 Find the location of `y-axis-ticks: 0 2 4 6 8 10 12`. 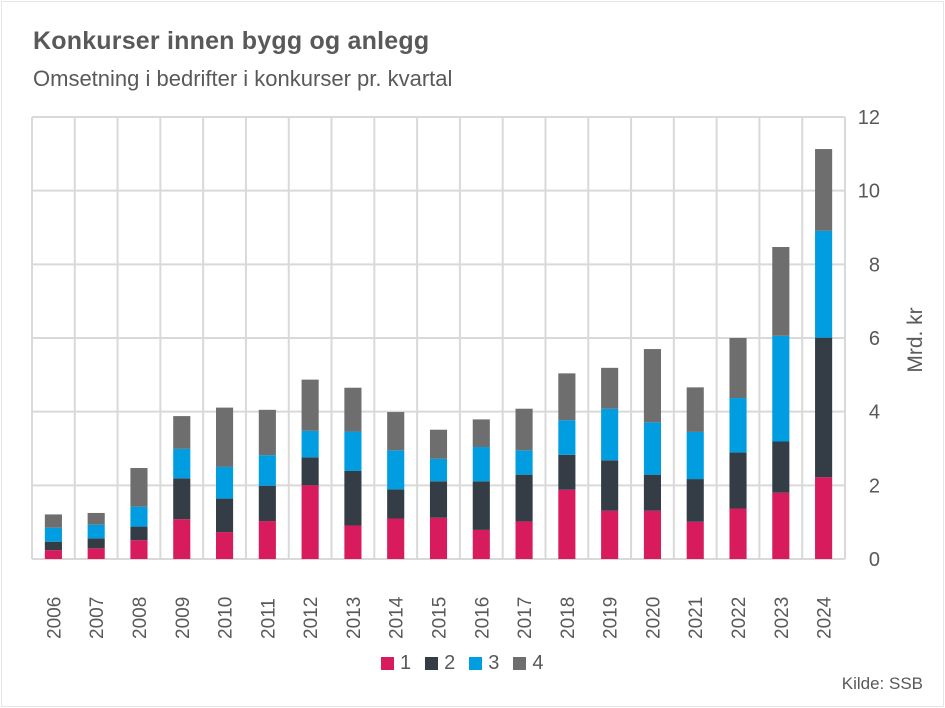

y-axis-ticks: 0 2 4 6 8 10 12 is located at coordinates (869, 339).